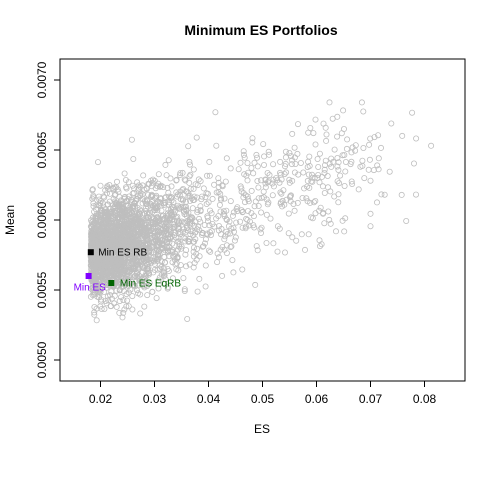  Describe the element at coordinates (111, 283) in the screenshot. I see `portfolio-marker` at that location.